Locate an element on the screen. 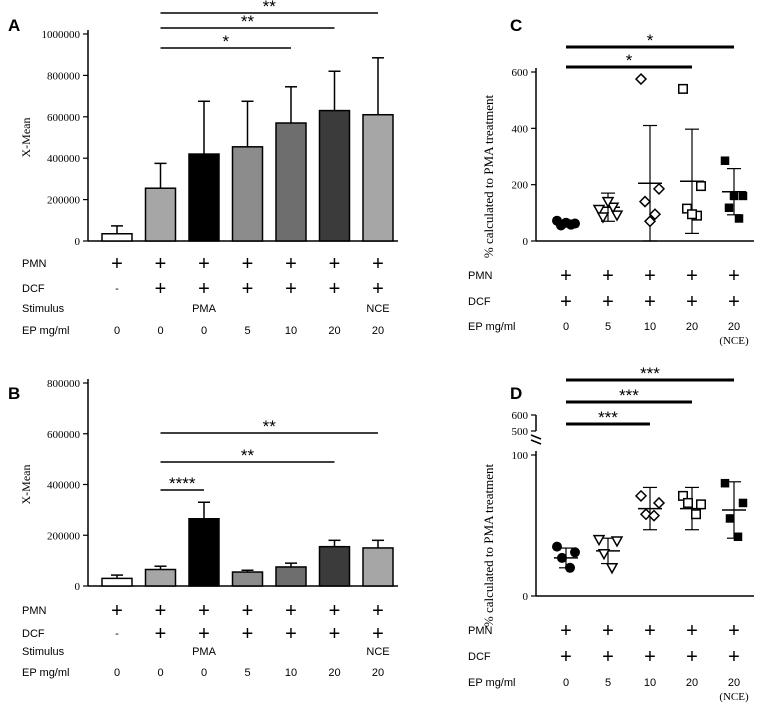  panel-c-nce-label: (NCE) is located at coordinates (734, 341).